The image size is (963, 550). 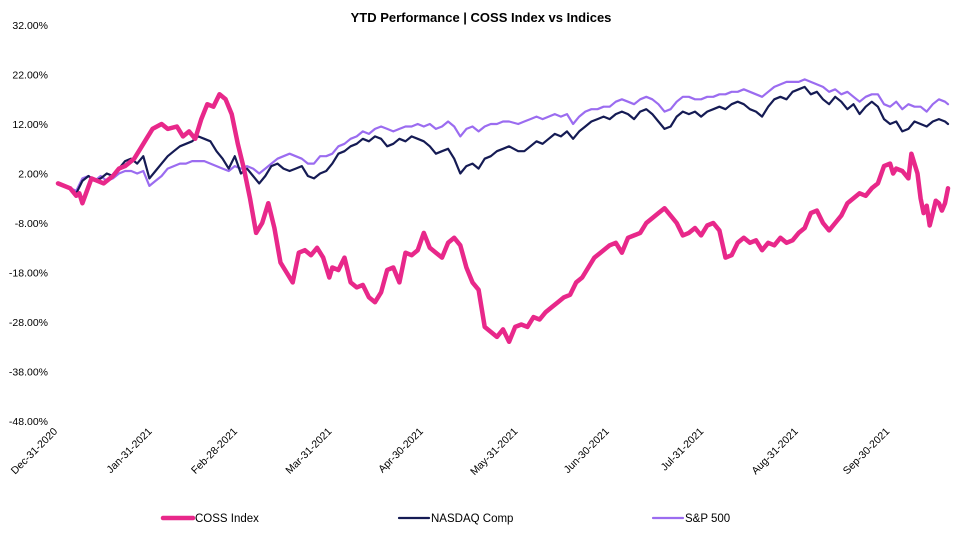 What do you see at coordinates (867, 452) in the screenshot?
I see `x-tick-label: Sep-30-2021` at bounding box center [867, 452].